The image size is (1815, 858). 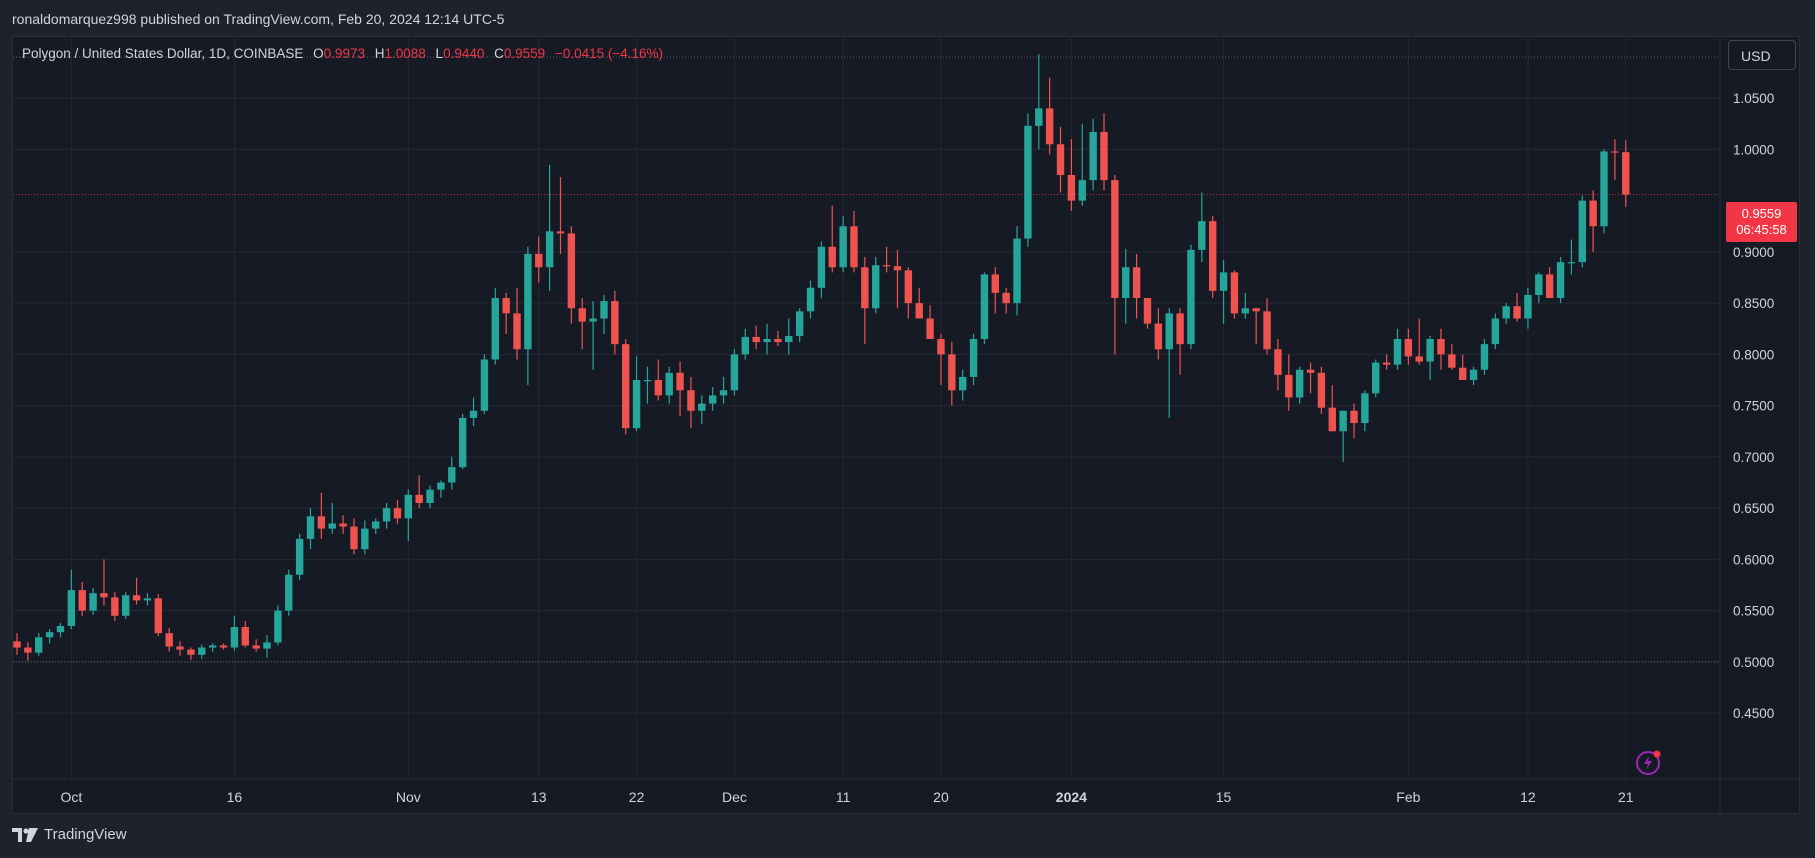 What do you see at coordinates (637, 797) in the screenshot?
I see `x-tick-label: 22` at bounding box center [637, 797].